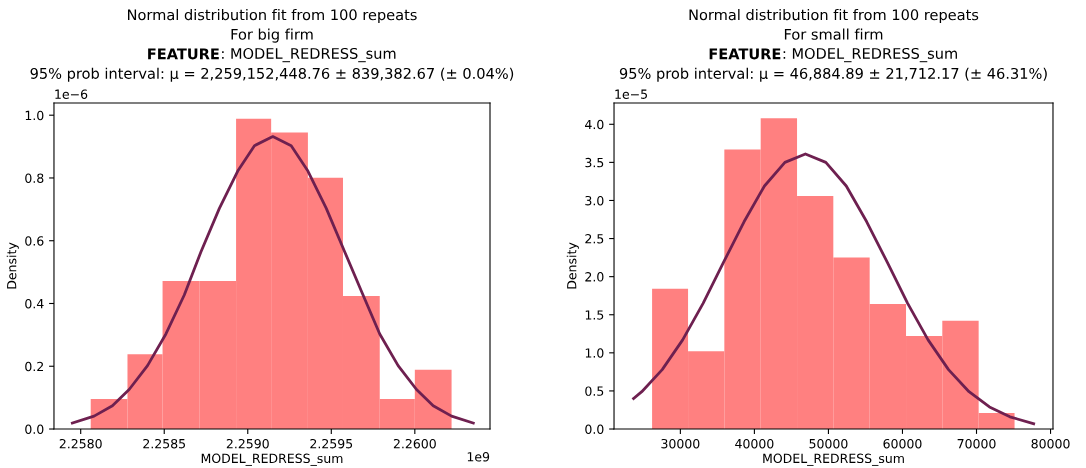  I want to click on y-tick-label: 0.8, so click(34, 178).